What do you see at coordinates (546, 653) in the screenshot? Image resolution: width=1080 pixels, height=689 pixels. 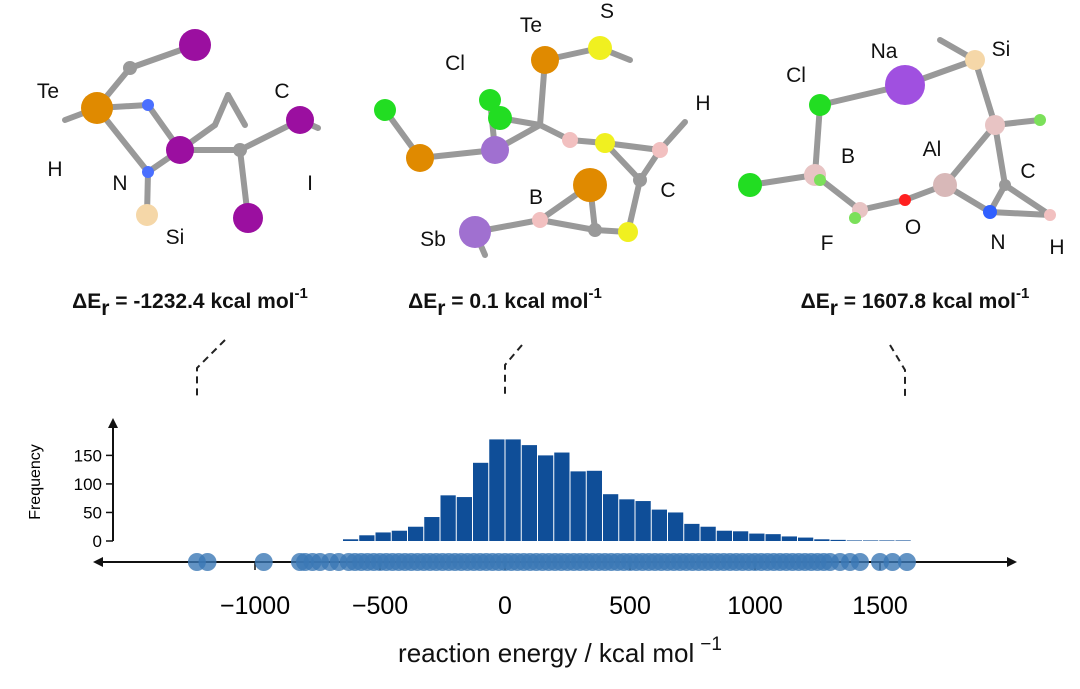 I see `x-axis-label-text: reaction energy / kcal mol` at bounding box center [546, 653].